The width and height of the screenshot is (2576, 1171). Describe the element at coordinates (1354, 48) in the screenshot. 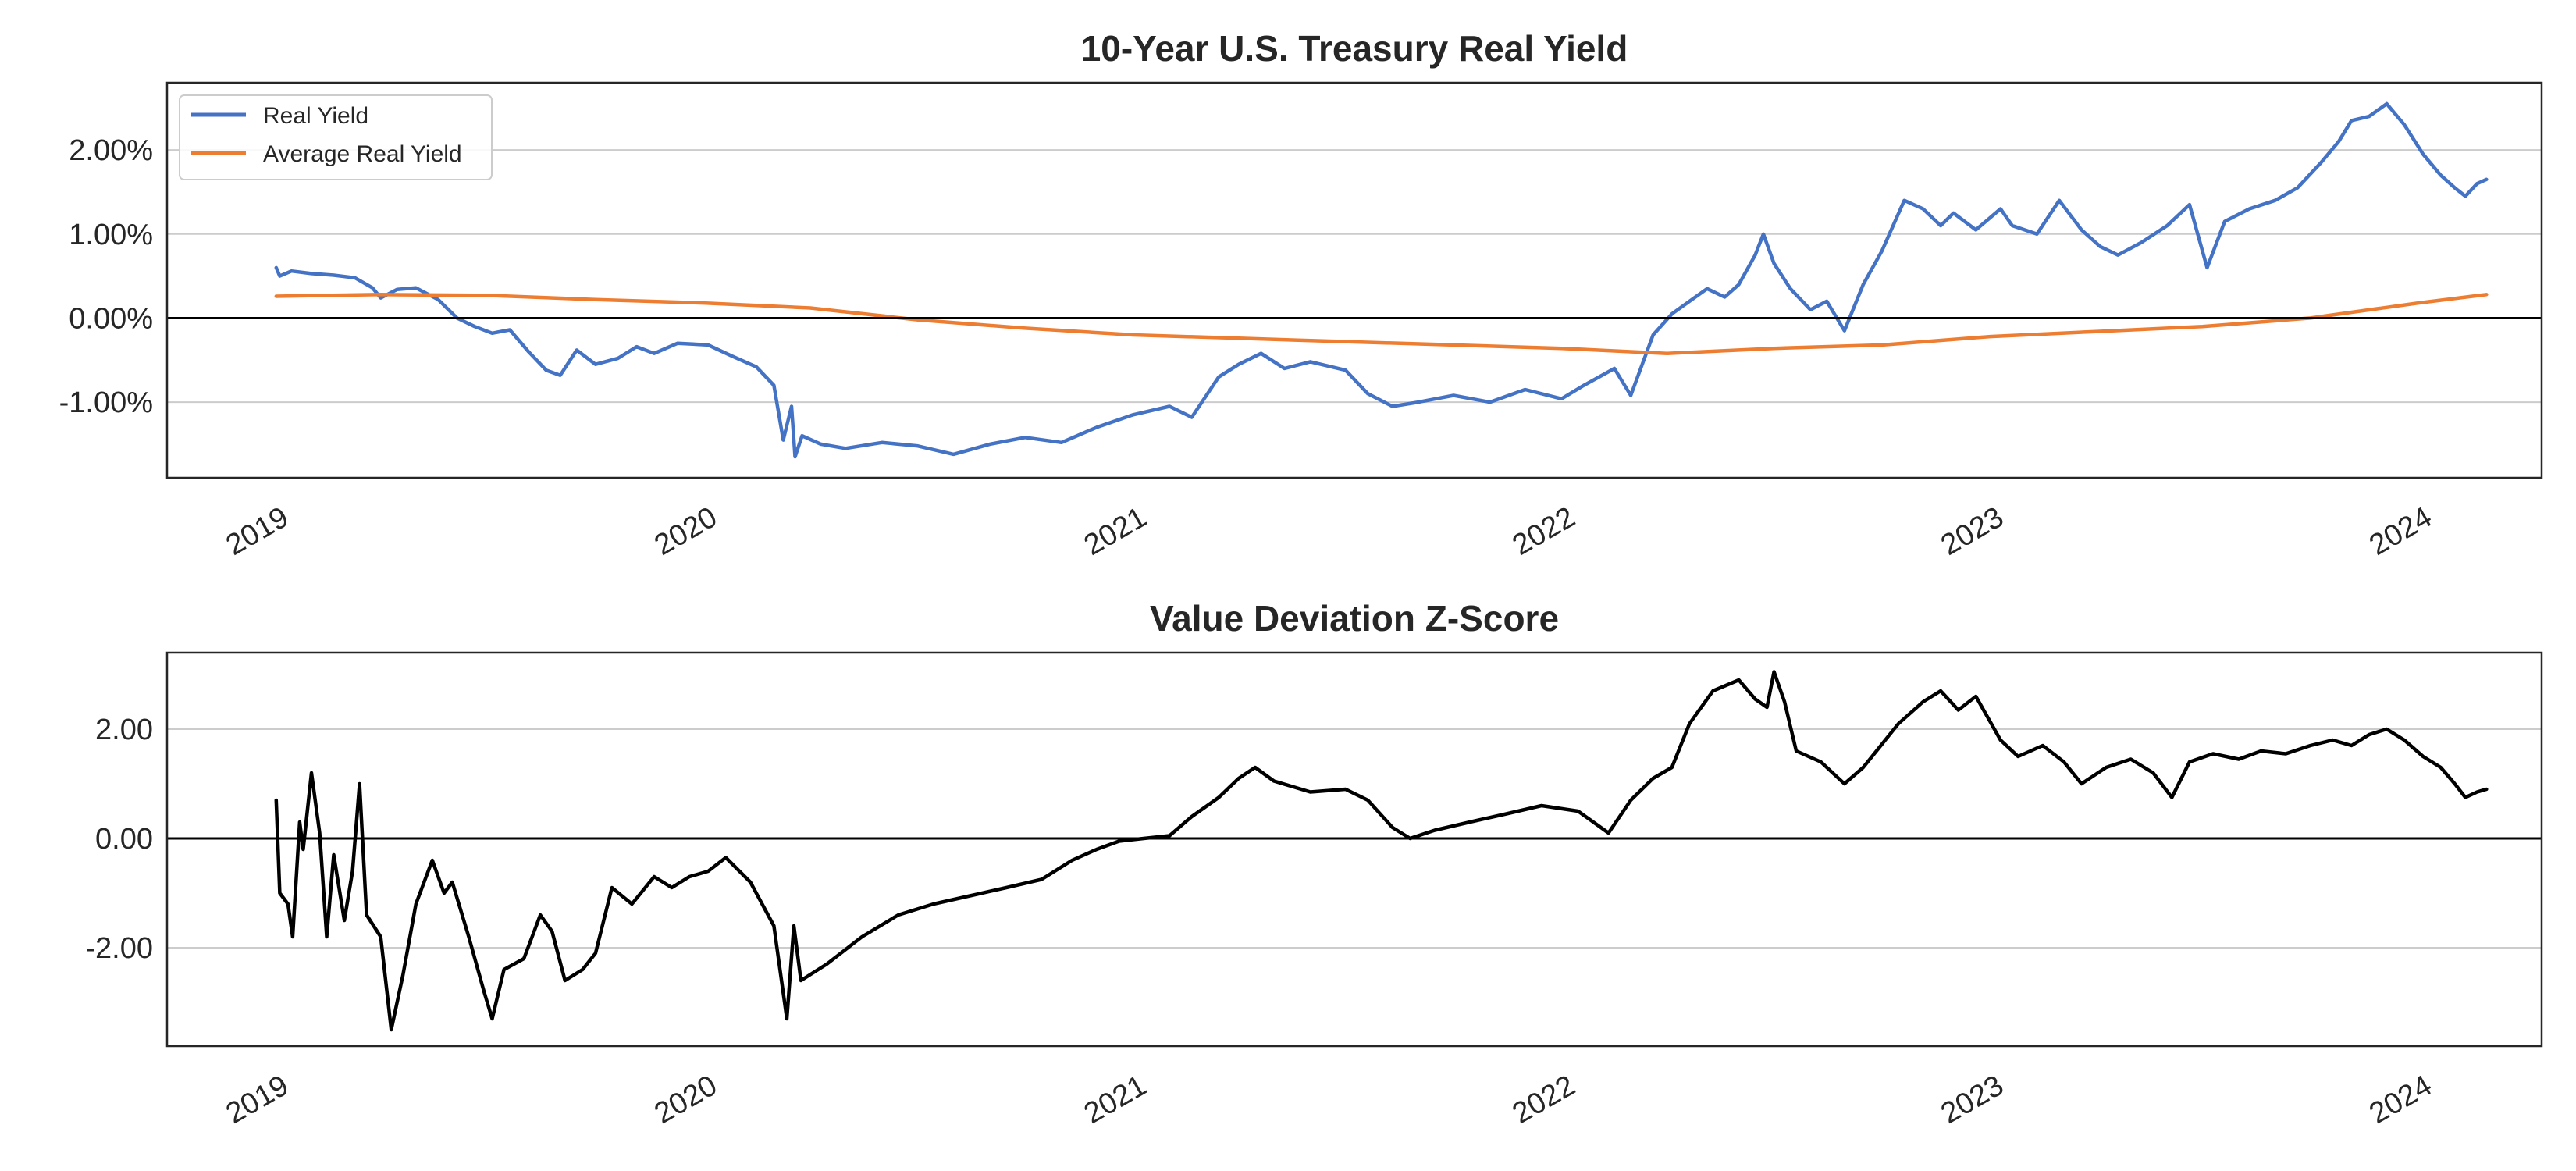

I see `real-yield-chart-title: 10-Year U.S. Treasury Real Yield` at that location.